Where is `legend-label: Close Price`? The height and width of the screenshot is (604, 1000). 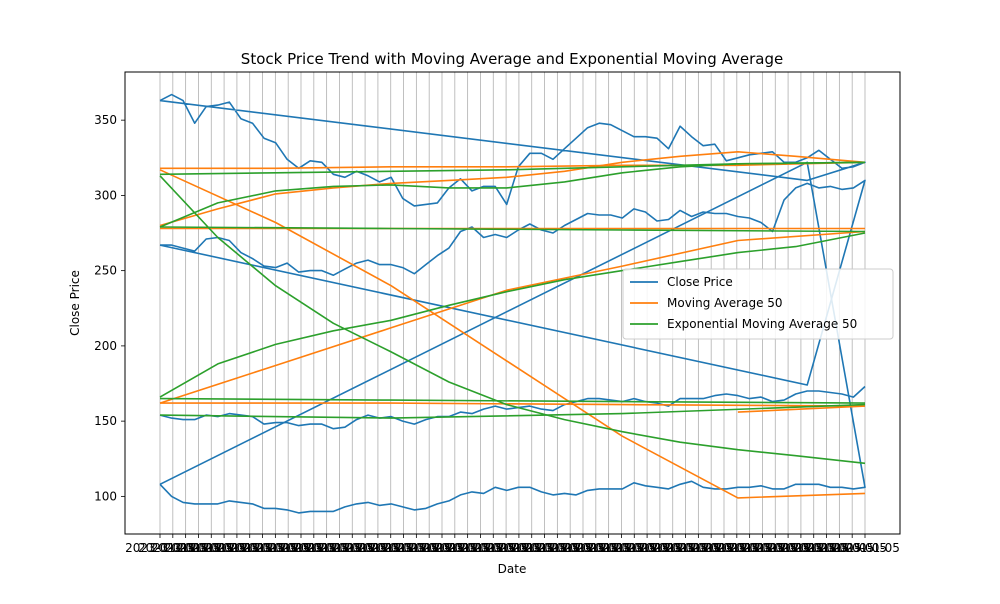
legend-label: Close Price is located at coordinates (700, 282).